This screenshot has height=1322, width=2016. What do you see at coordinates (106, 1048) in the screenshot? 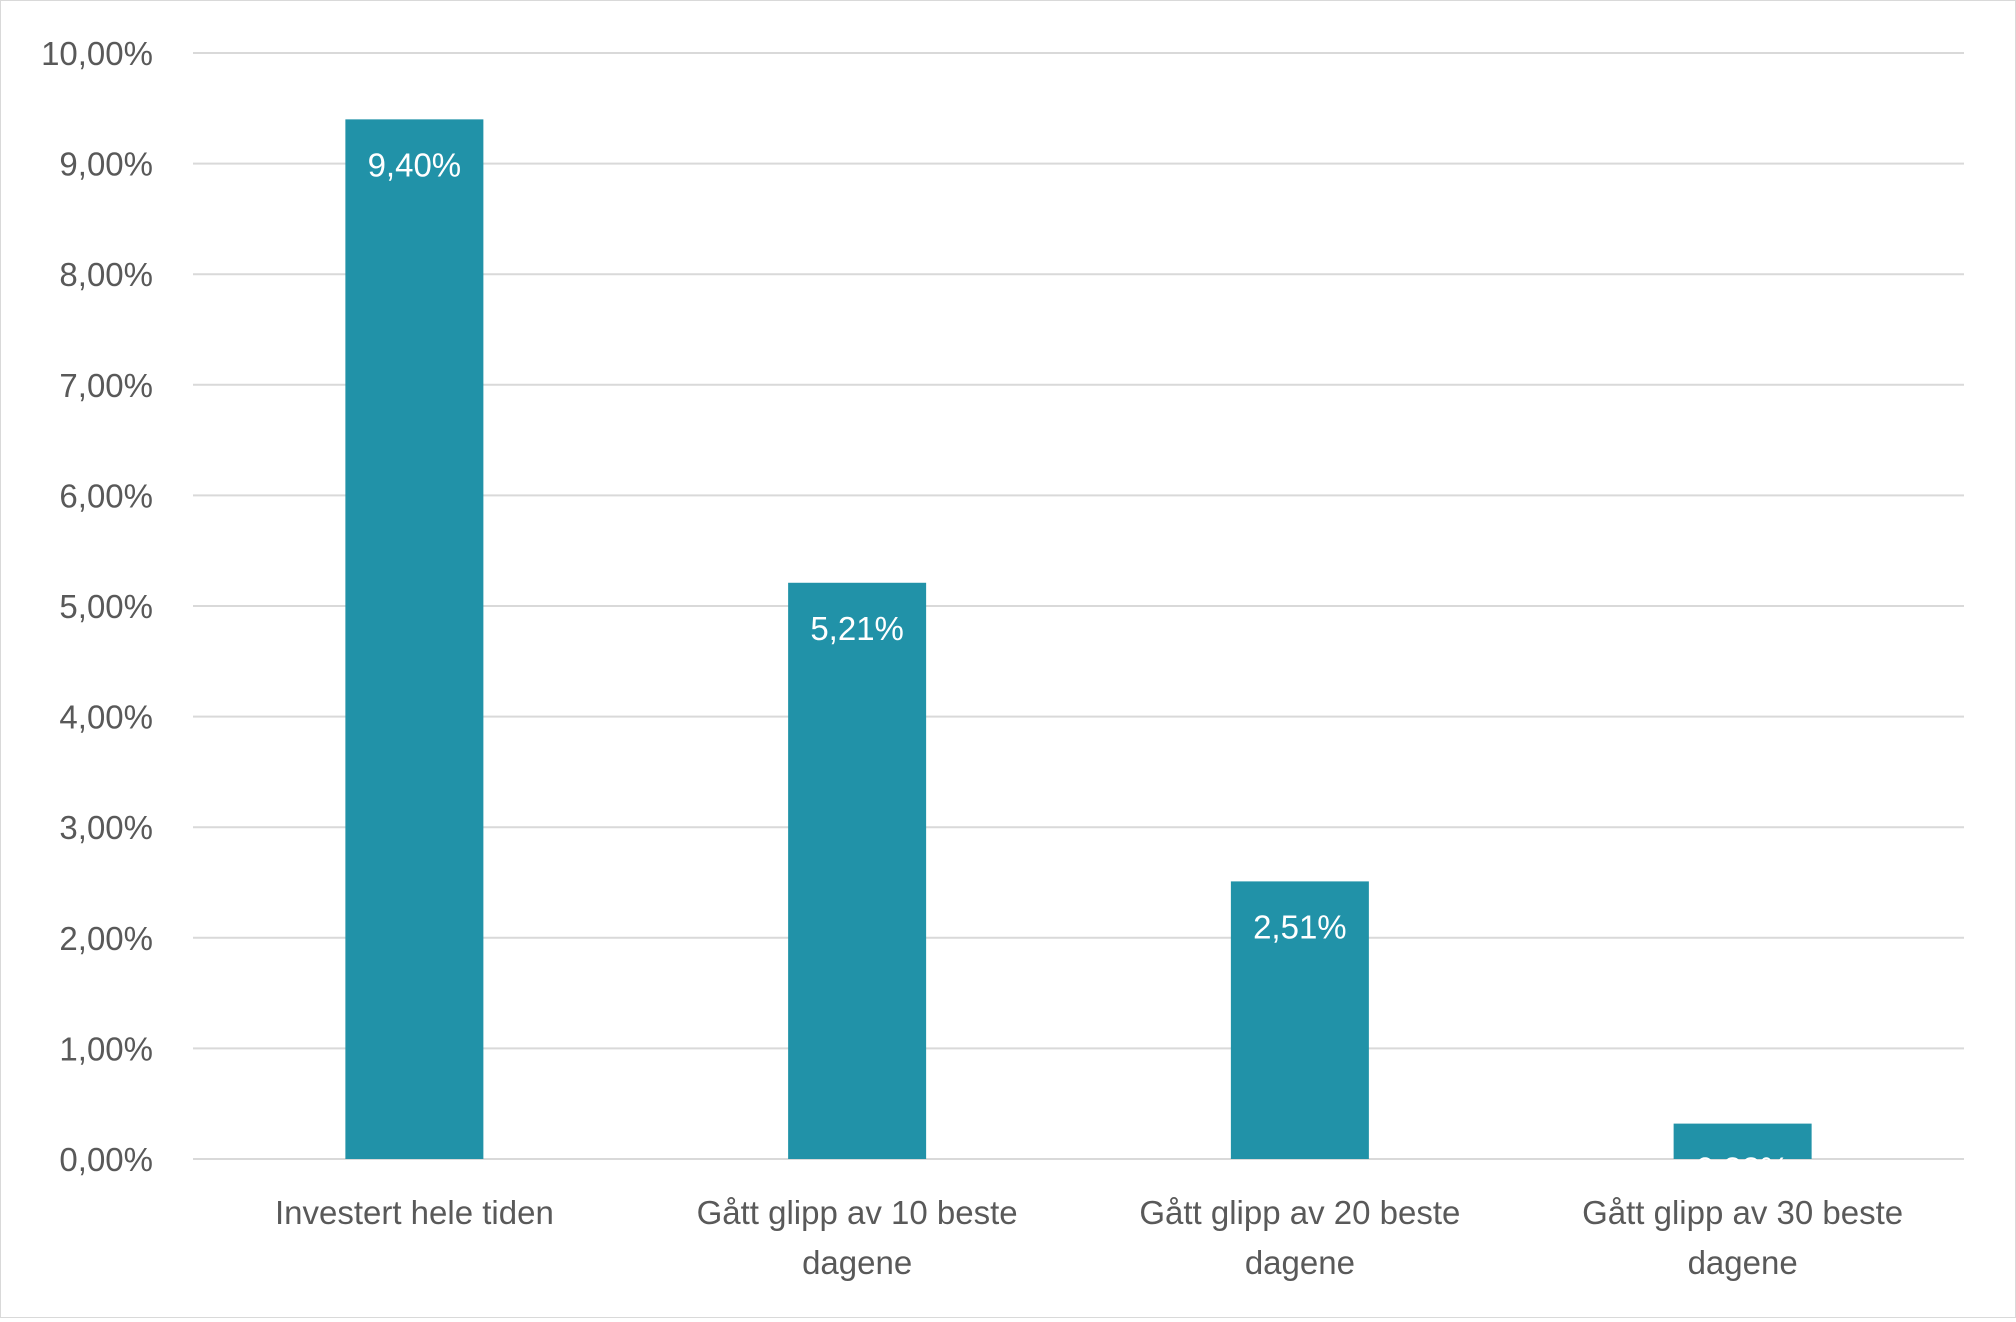
I see `y-tick-label: 1,00%` at bounding box center [106, 1048].